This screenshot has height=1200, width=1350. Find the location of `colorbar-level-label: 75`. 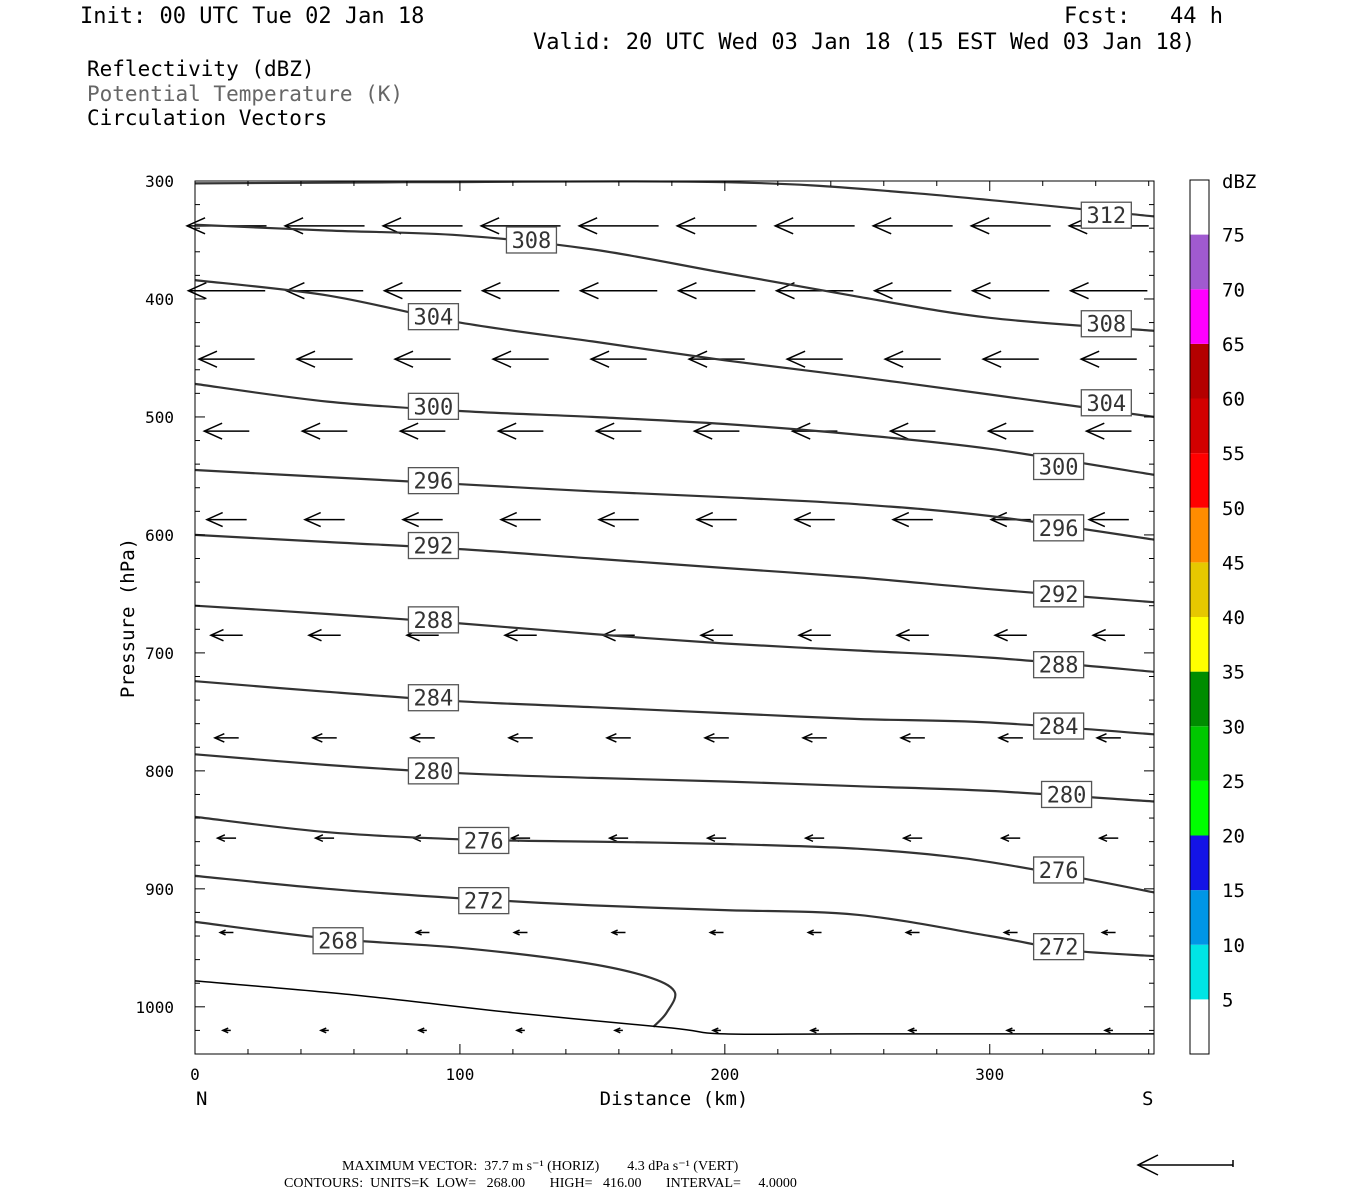

colorbar-level-label: 75 is located at coordinates (1233, 236).